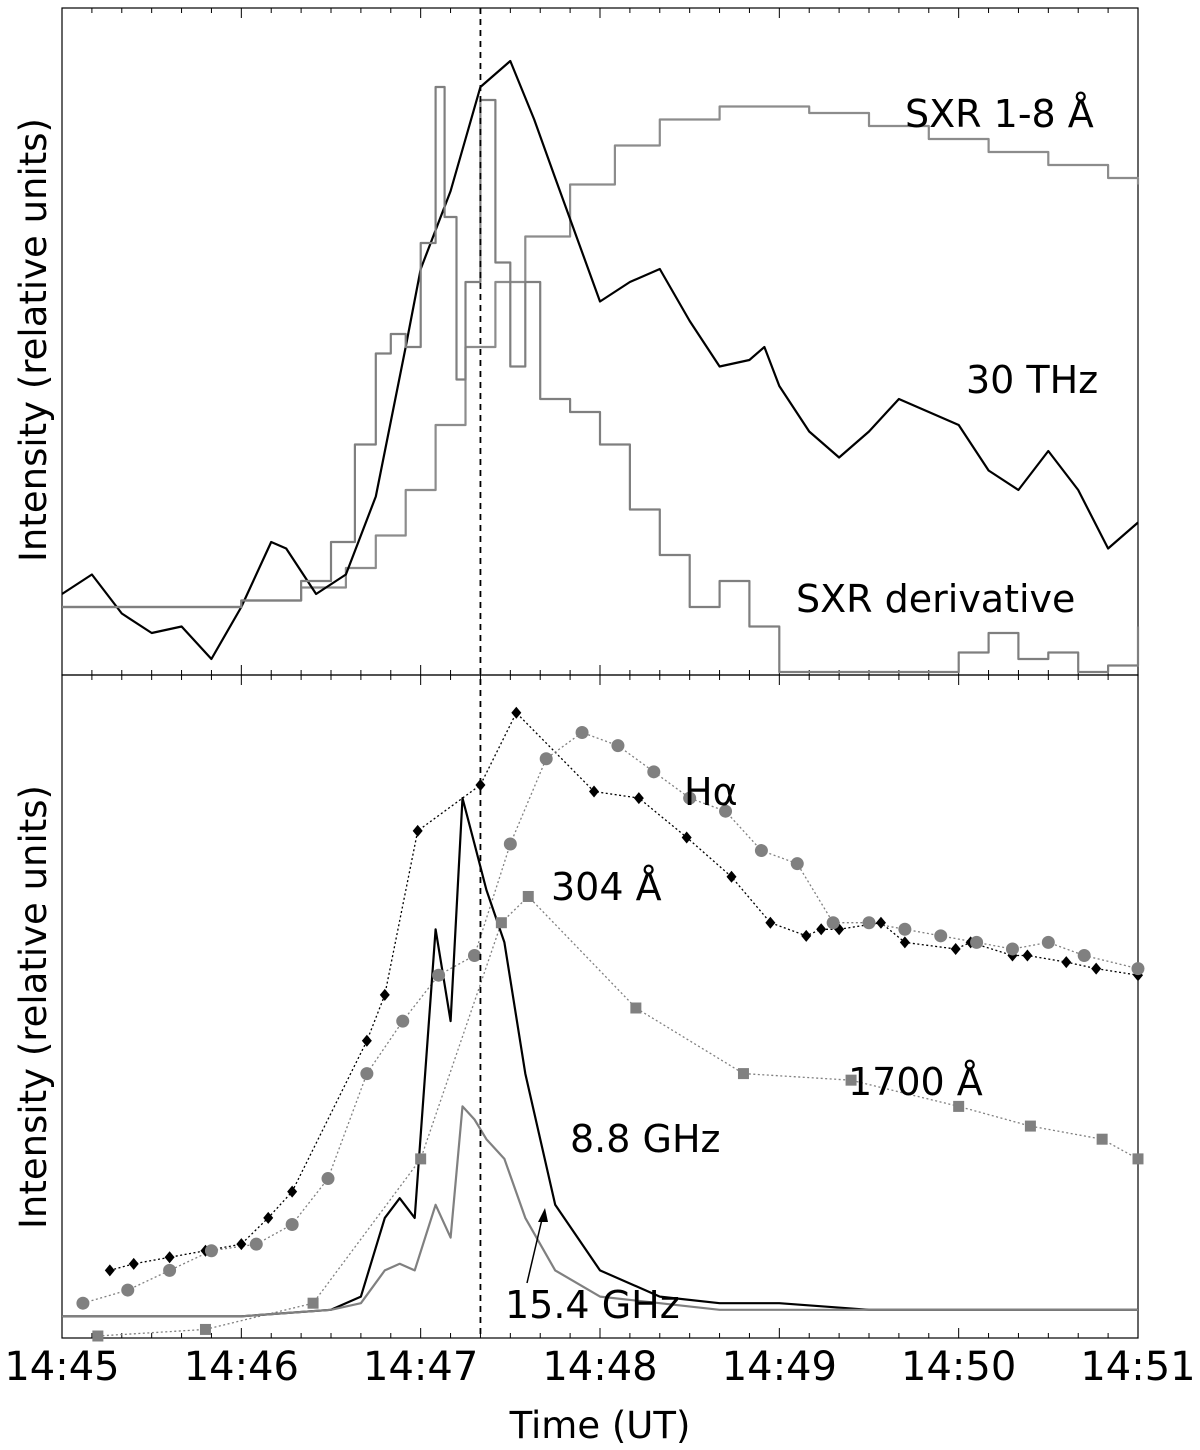 This screenshot has width=1200, height=1450. I want to click on series-line-15-4-ghz, so click(600, 1211).